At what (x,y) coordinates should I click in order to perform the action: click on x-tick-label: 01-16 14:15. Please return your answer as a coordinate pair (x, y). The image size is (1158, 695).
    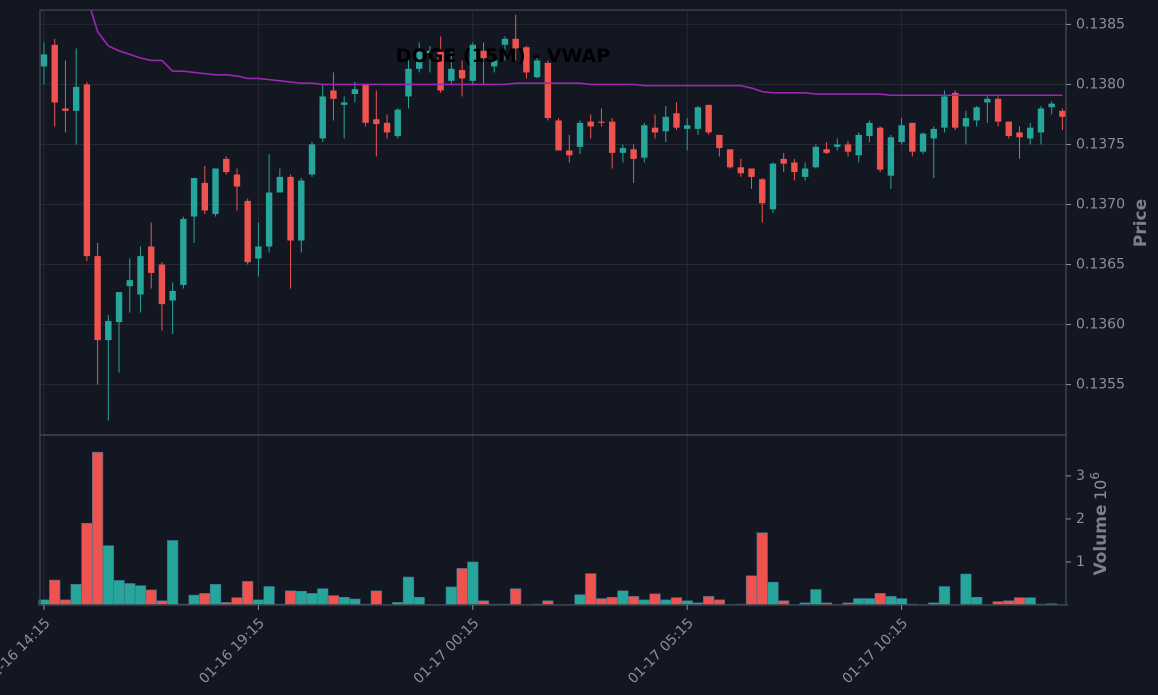
    Looking at the image, I should click on (27, 651).